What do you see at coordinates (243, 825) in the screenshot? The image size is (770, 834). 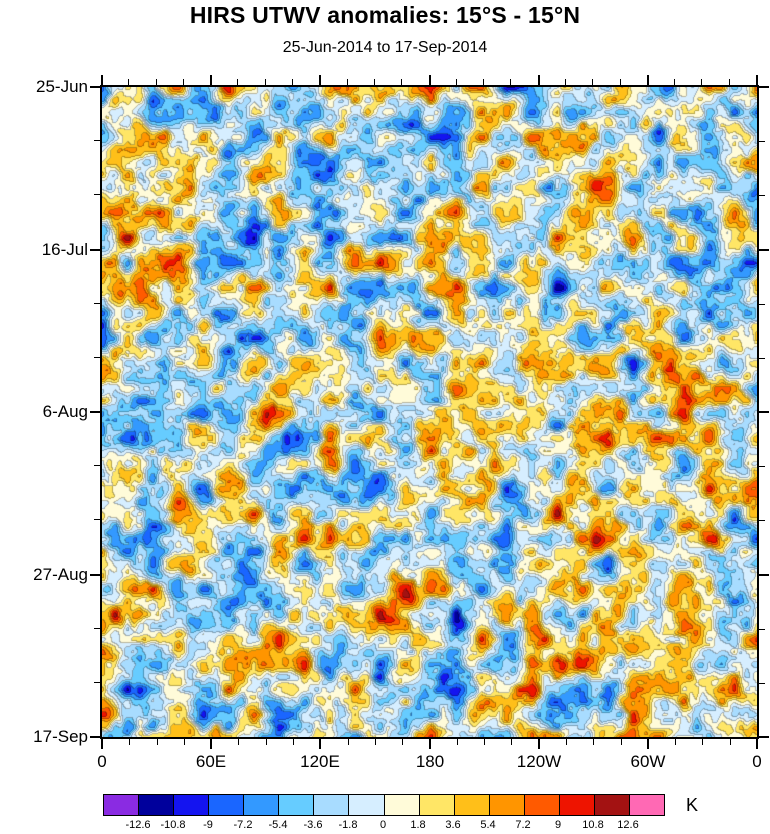 I see `colorbar-tick-label: -7.2` at bounding box center [243, 825].